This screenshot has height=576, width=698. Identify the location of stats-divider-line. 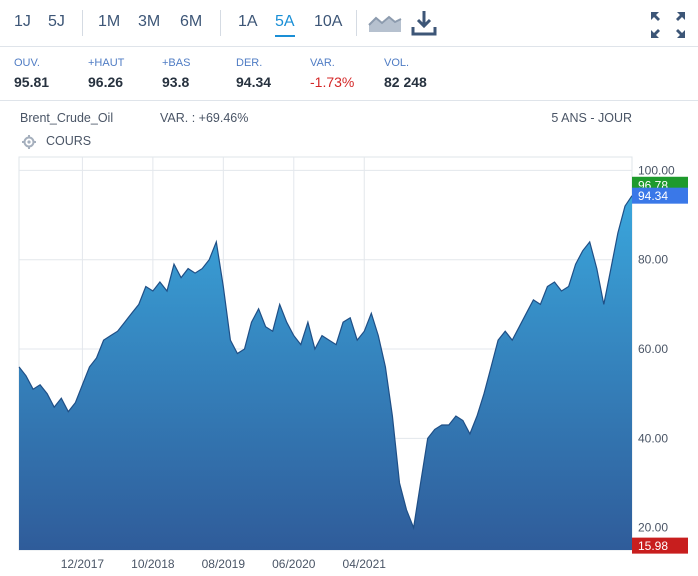
(349, 100).